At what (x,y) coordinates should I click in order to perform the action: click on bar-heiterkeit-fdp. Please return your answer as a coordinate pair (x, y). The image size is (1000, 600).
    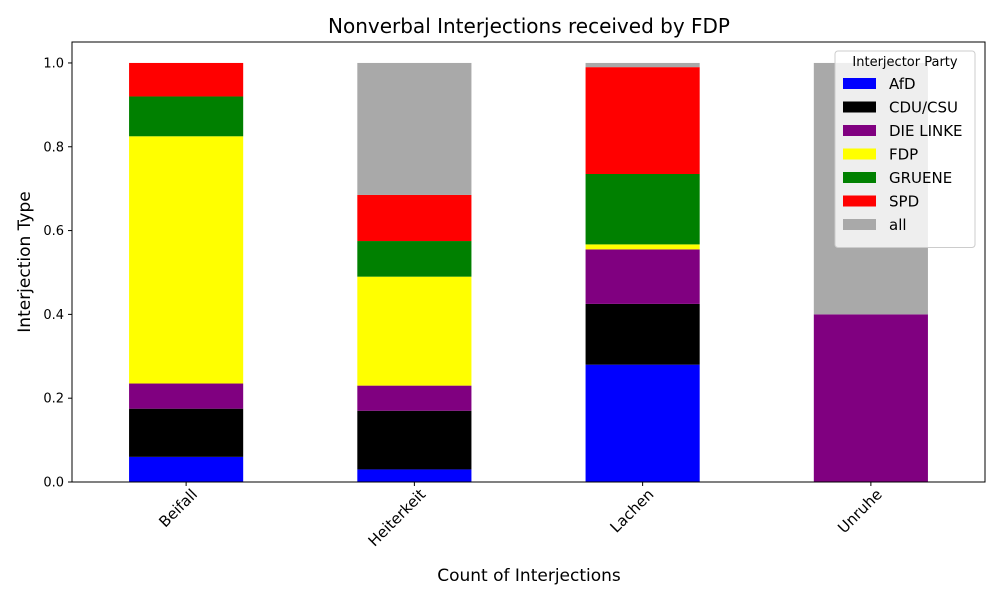
    Looking at the image, I should click on (414, 331).